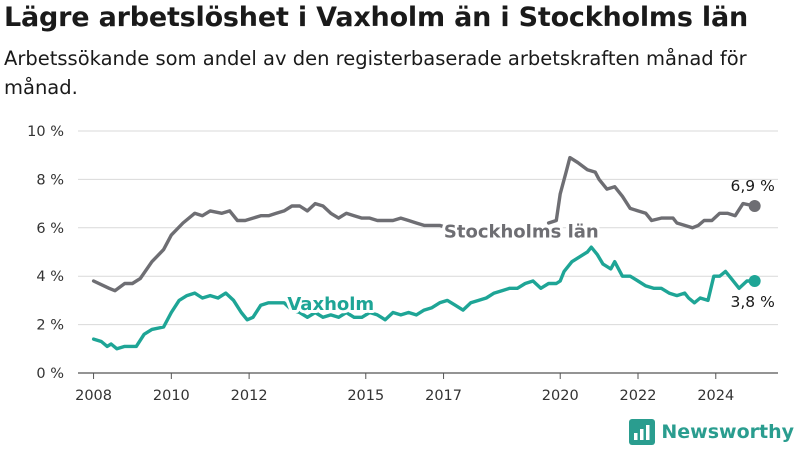 The height and width of the screenshot is (450, 800). I want to click on x-tick-label: 2020, so click(560, 396).